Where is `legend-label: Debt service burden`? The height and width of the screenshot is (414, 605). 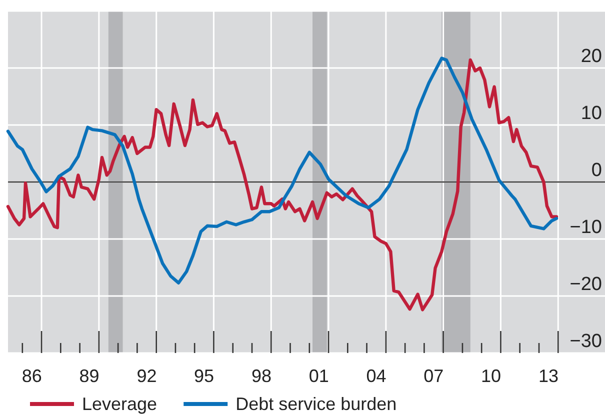
legend-label: Debt service burden is located at coordinates (316, 404).